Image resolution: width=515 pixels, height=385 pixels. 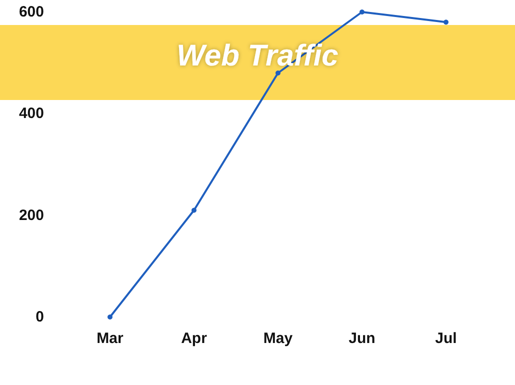 I want to click on y-tick-label: 400, so click(x=31, y=113).